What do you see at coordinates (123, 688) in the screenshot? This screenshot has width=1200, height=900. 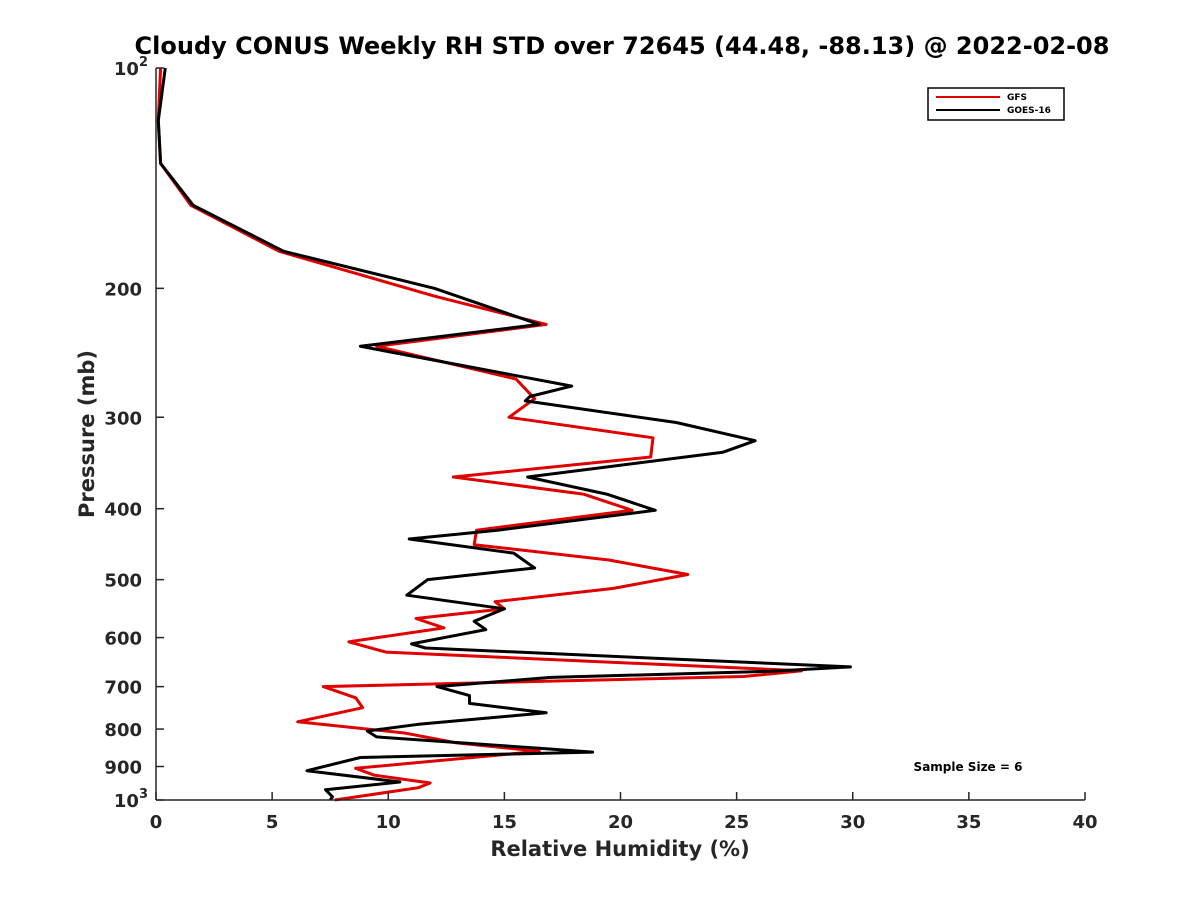 I see `y-tick-label: 700` at bounding box center [123, 688].